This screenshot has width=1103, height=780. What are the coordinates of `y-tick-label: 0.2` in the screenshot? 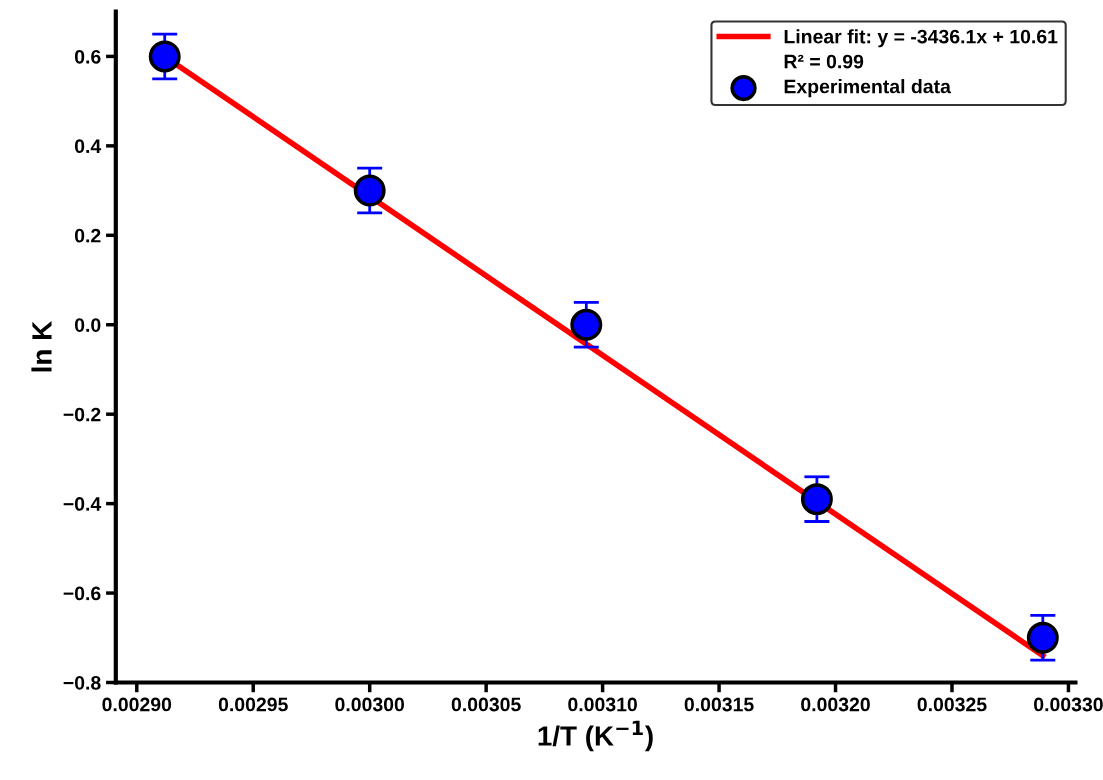 It's located at (87, 235).